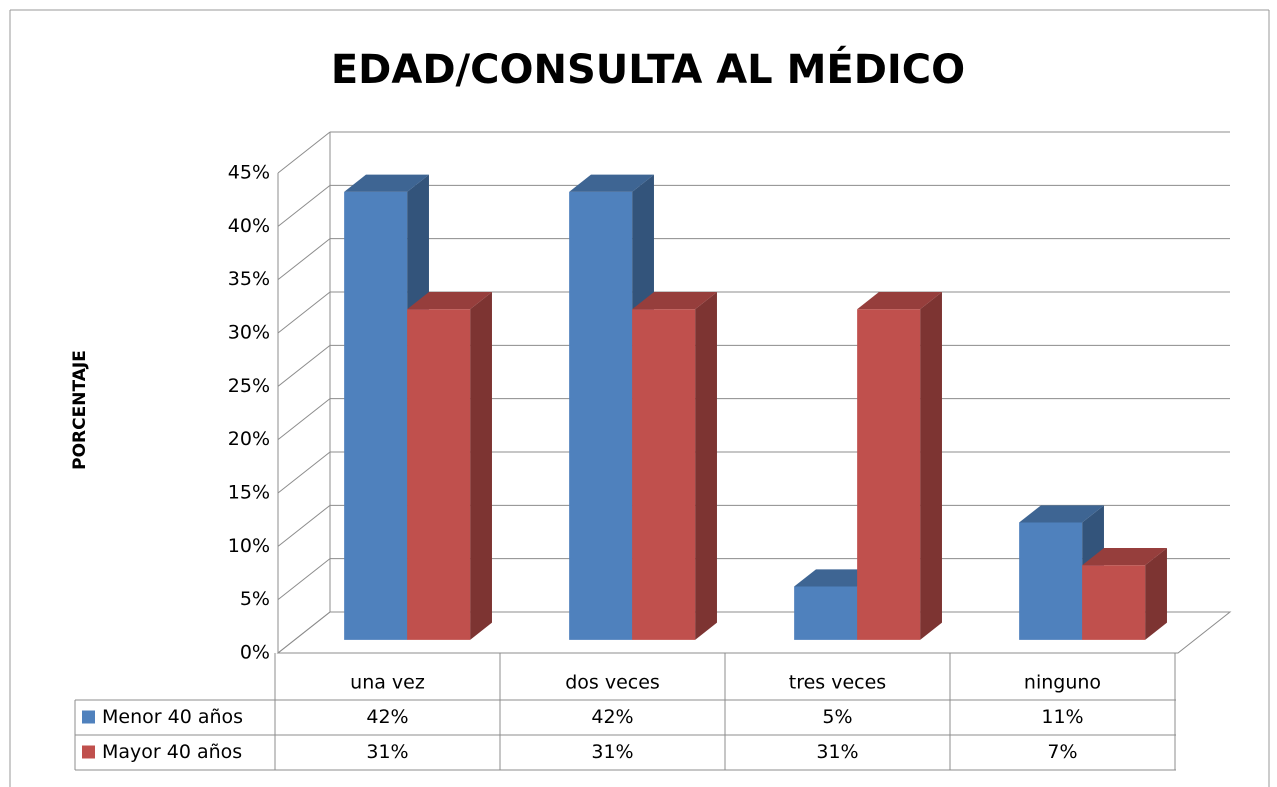 This screenshot has height=787, width=1277. What do you see at coordinates (1062, 683) in the screenshot?
I see `x-tick-label: ninguno` at bounding box center [1062, 683].